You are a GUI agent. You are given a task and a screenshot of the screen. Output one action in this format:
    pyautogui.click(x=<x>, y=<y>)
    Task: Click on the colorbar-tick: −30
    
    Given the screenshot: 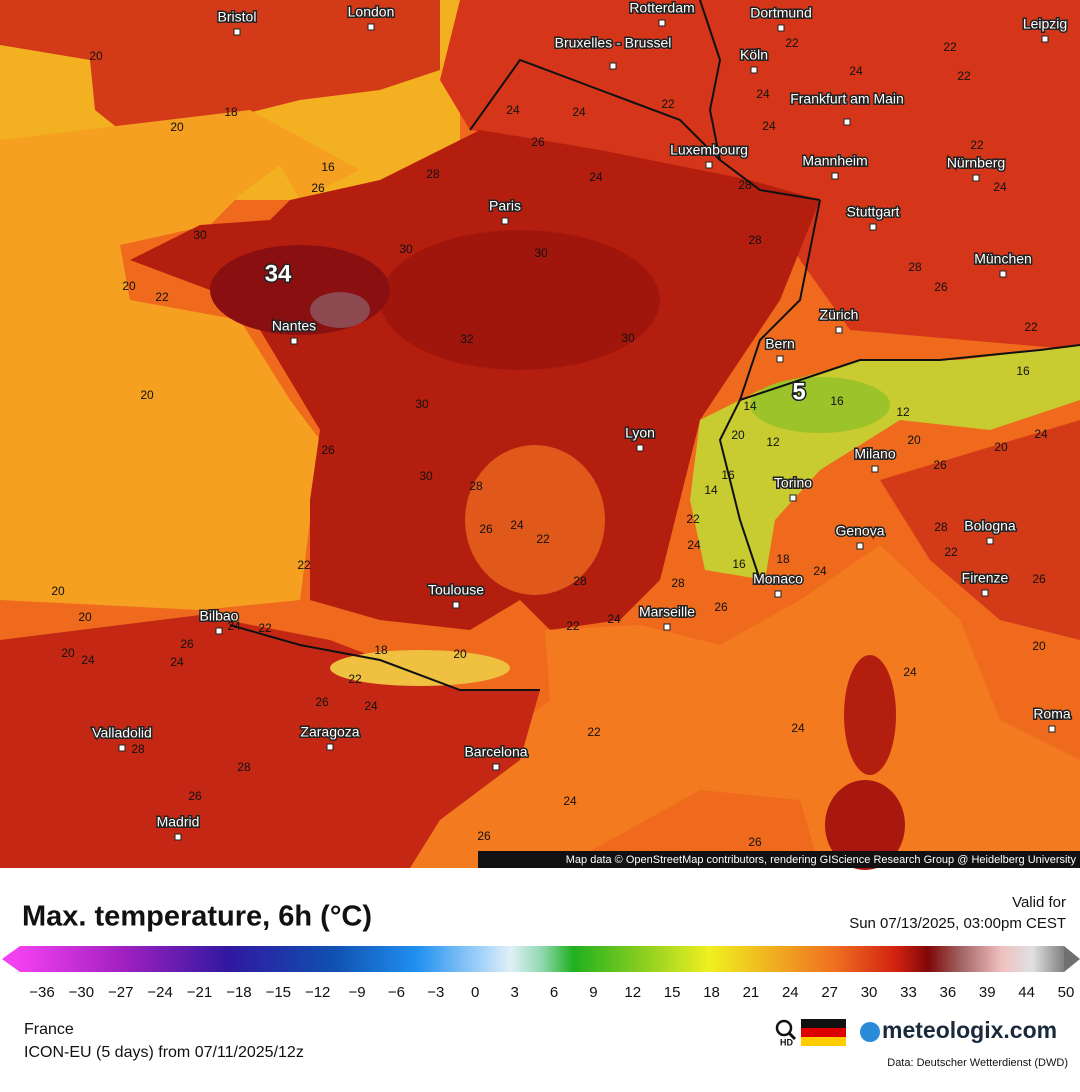 What is the action you would take?
    pyautogui.click(x=81, y=992)
    